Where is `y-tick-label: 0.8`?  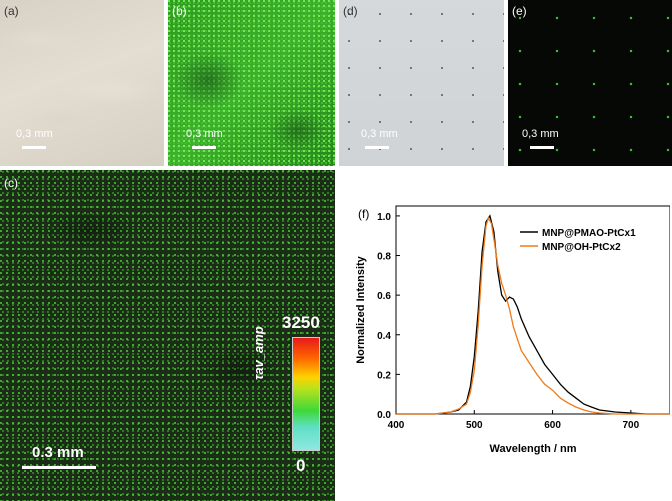
y-tick-label: 0.8 is located at coordinates (384, 257).